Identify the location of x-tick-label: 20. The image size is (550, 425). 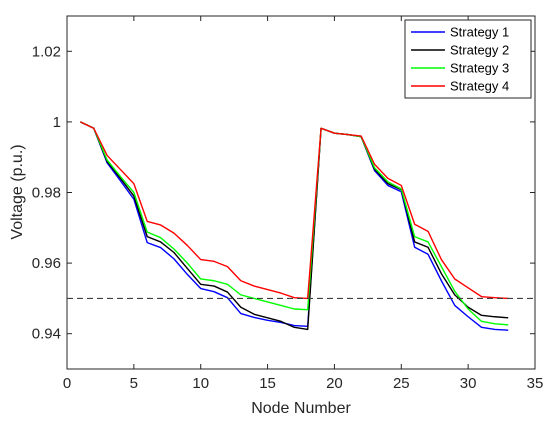
(334, 383).